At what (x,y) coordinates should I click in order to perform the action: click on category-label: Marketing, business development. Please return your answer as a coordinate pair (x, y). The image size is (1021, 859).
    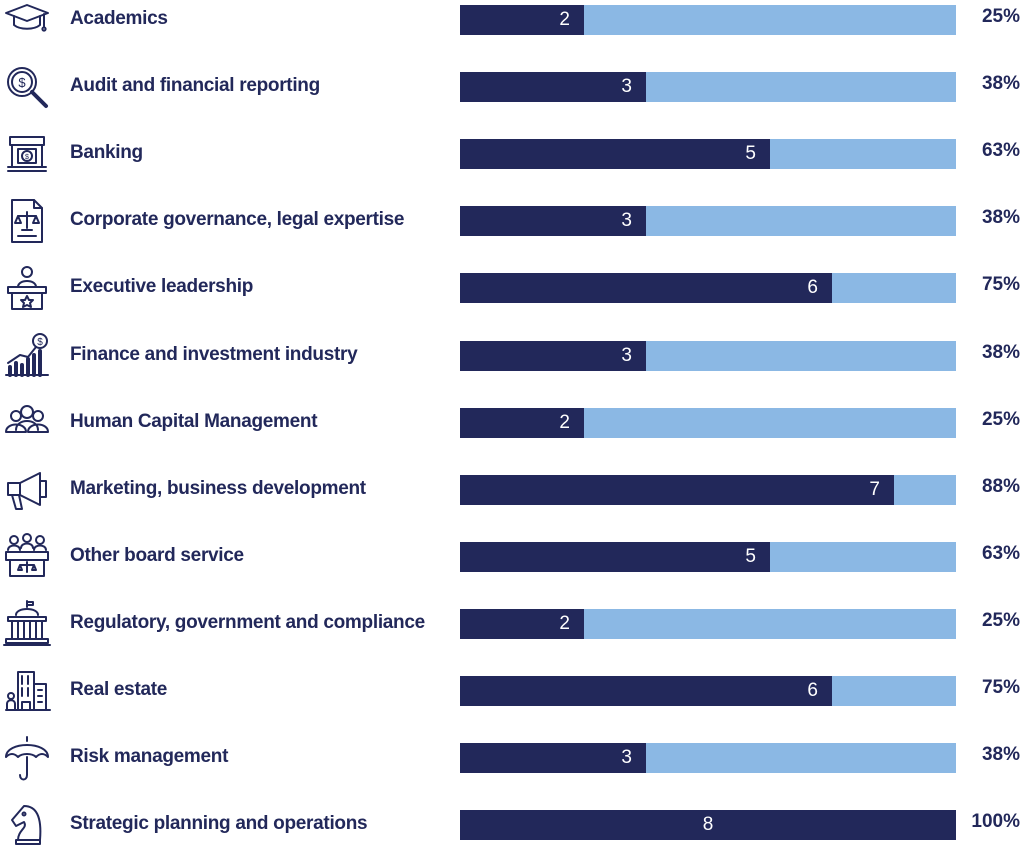
    Looking at the image, I should click on (218, 488).